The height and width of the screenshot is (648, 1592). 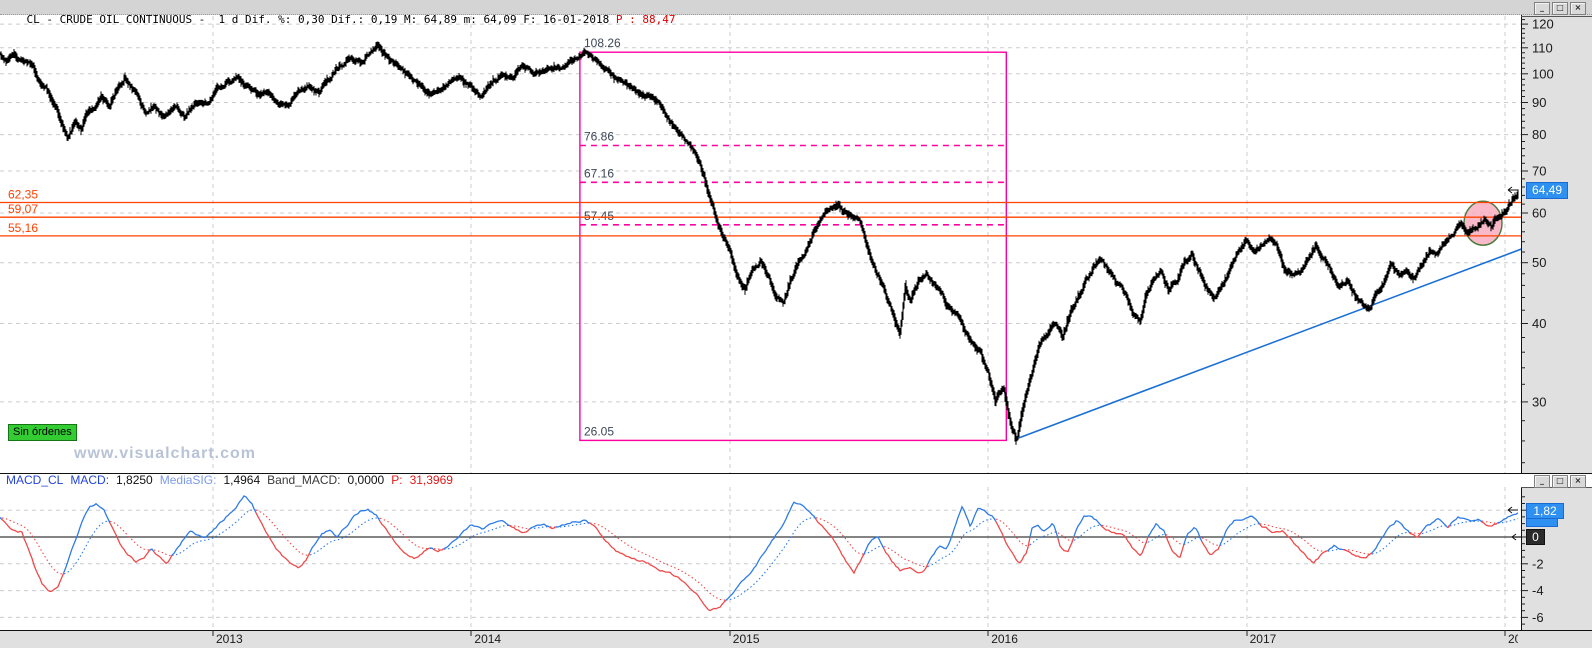 What do you see at coordinates (1513, 639) in the screenshot?
I see `year-label: 2018` at bounding box center [1513, 639].